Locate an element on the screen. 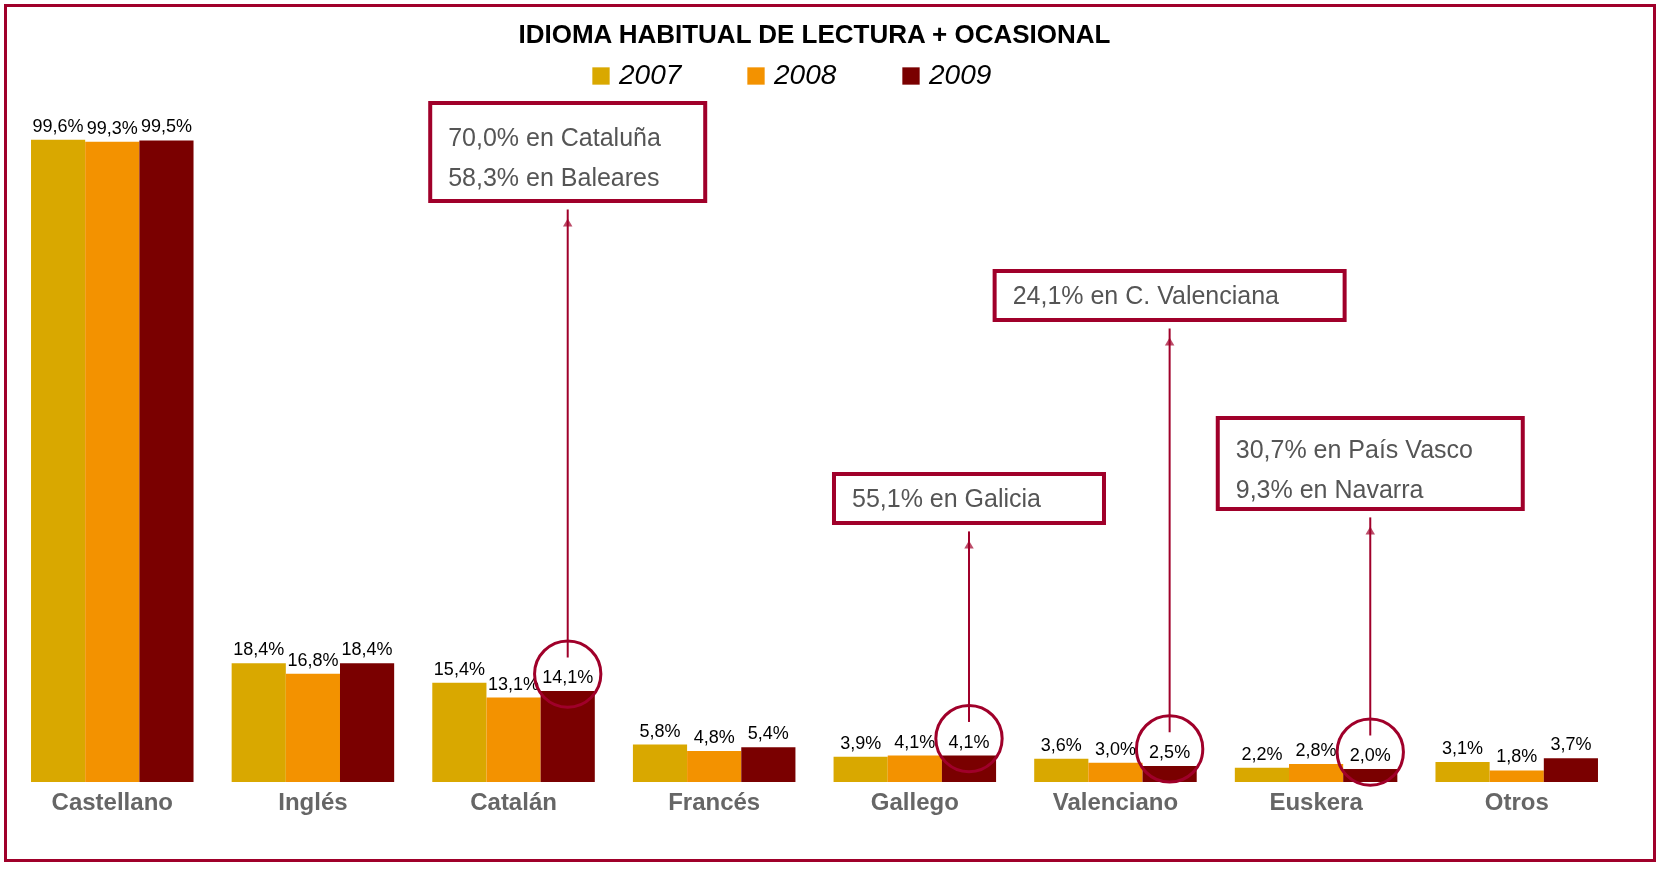  x-tick-label: Valenciano is located at coordinates (1115, 801).